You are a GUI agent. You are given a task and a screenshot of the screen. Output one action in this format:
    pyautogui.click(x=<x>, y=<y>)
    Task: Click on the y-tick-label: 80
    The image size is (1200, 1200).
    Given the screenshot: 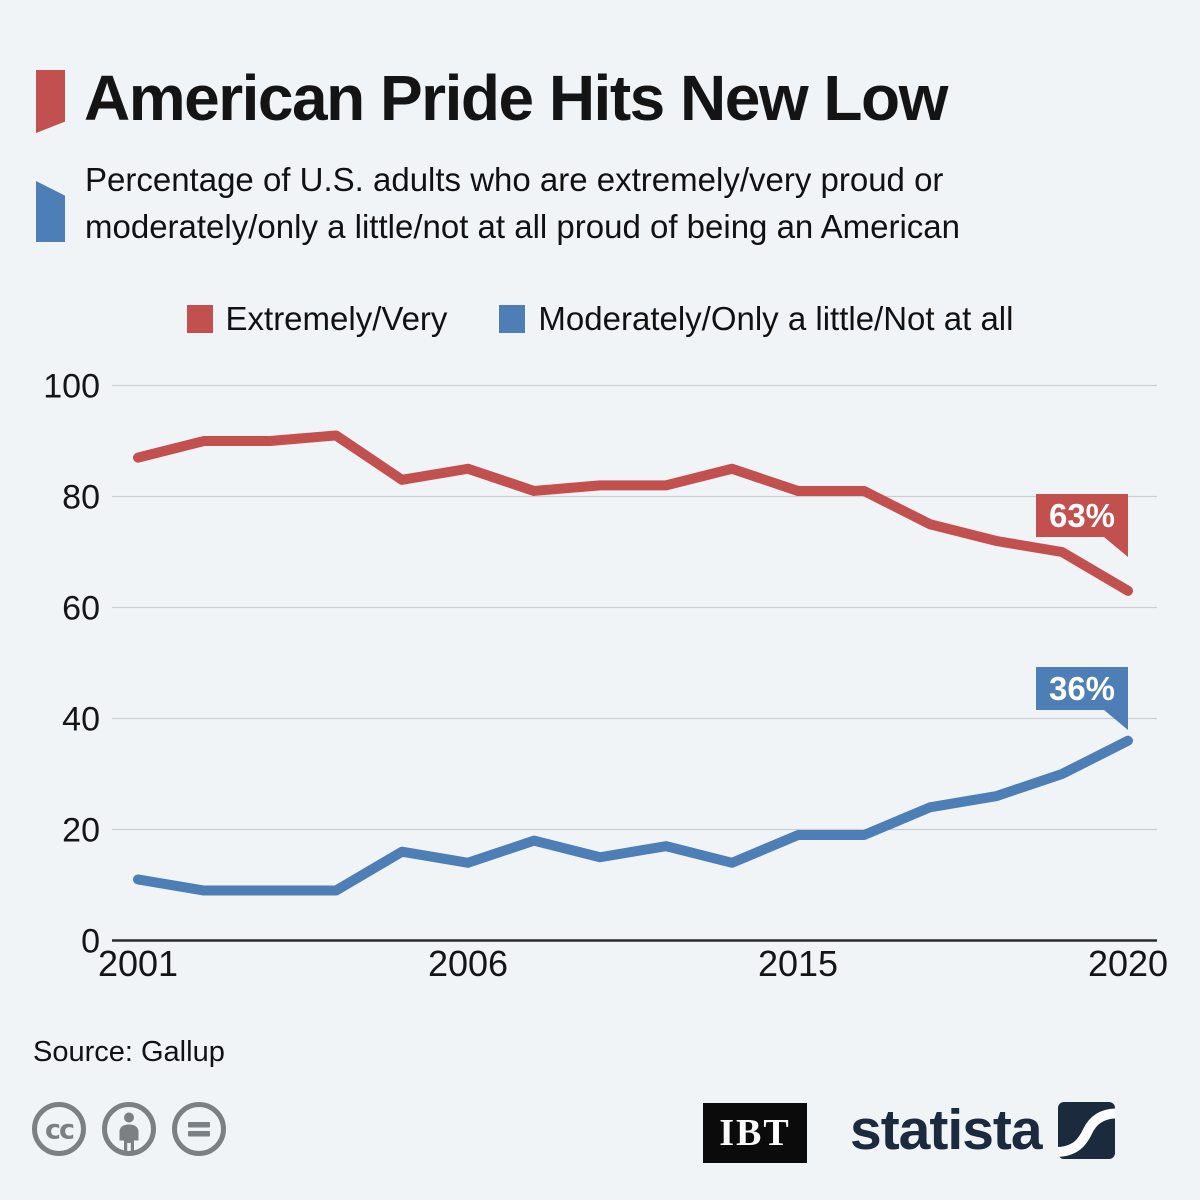 What is the action you would take?
    pyautogui.click(x=81, y=498)
    